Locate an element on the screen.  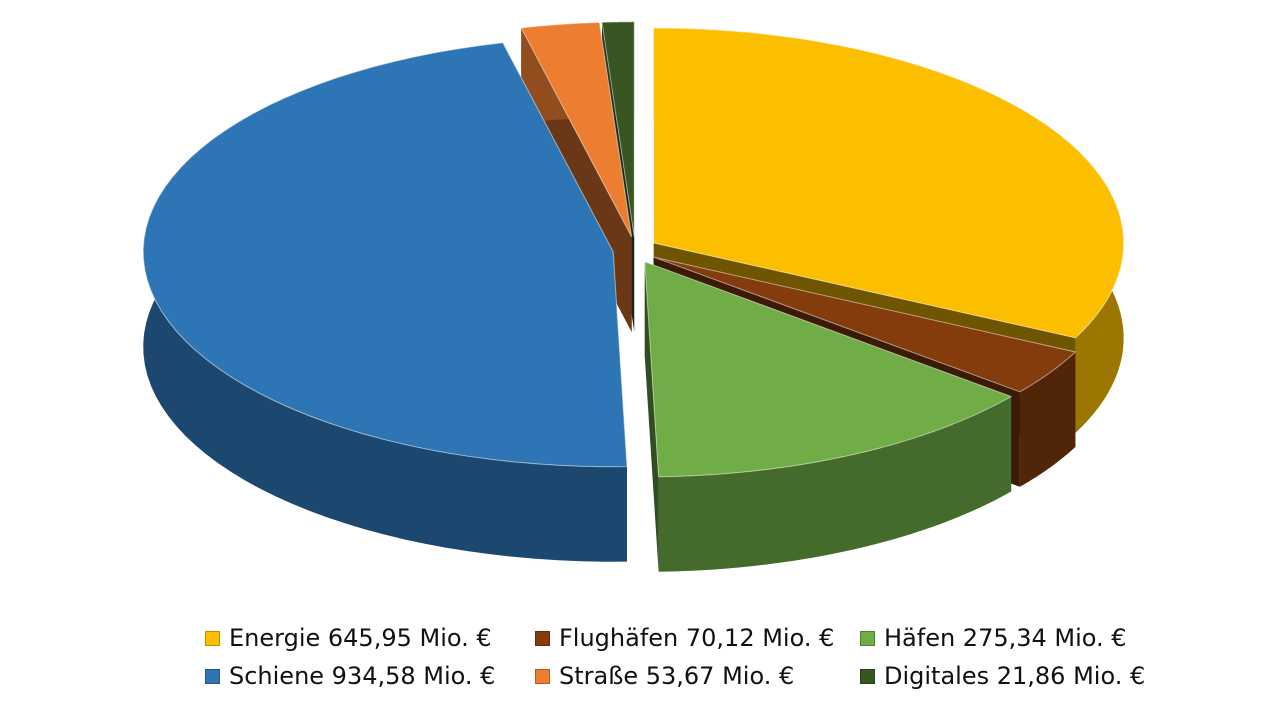
legend-label: Energie 645,95 Mio. € is located at coordinates (360, 638).